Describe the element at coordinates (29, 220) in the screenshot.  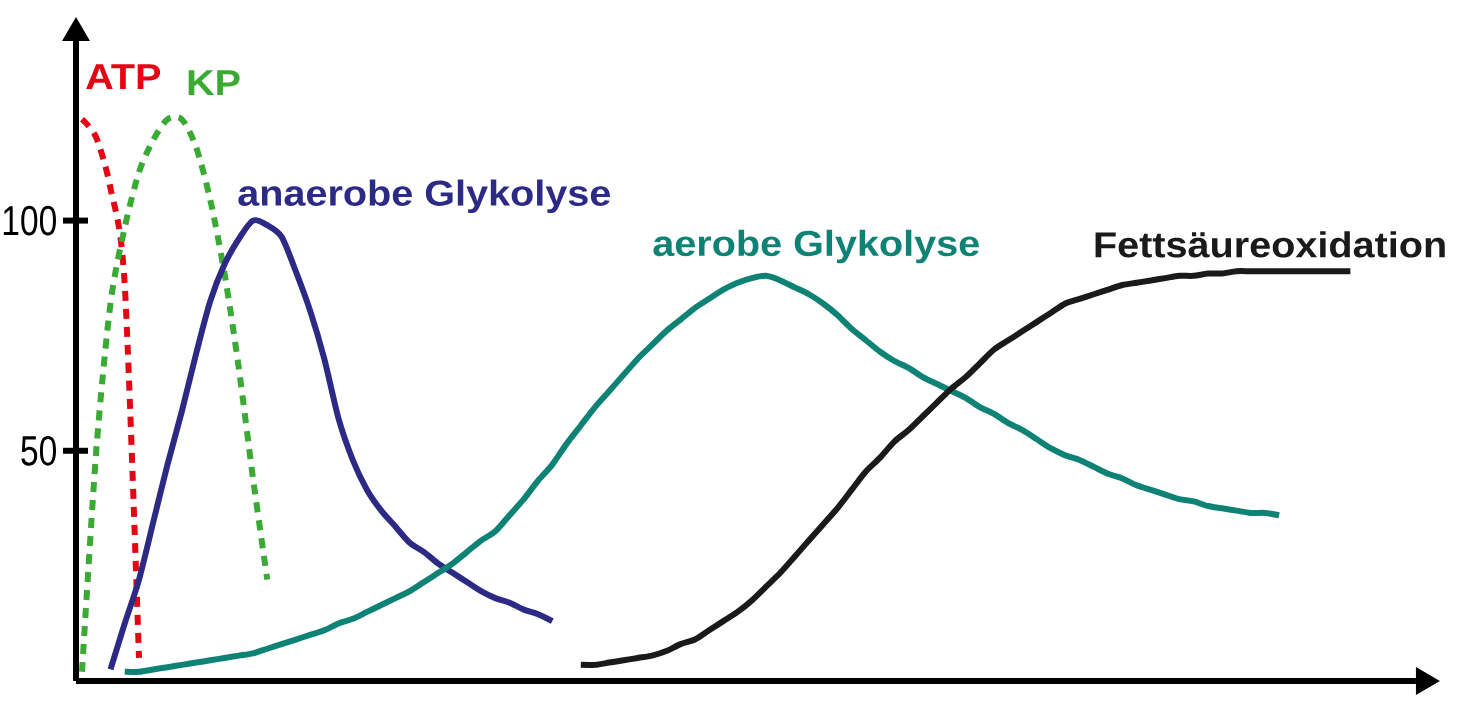
I see `y-tick-label: 100` at that location.